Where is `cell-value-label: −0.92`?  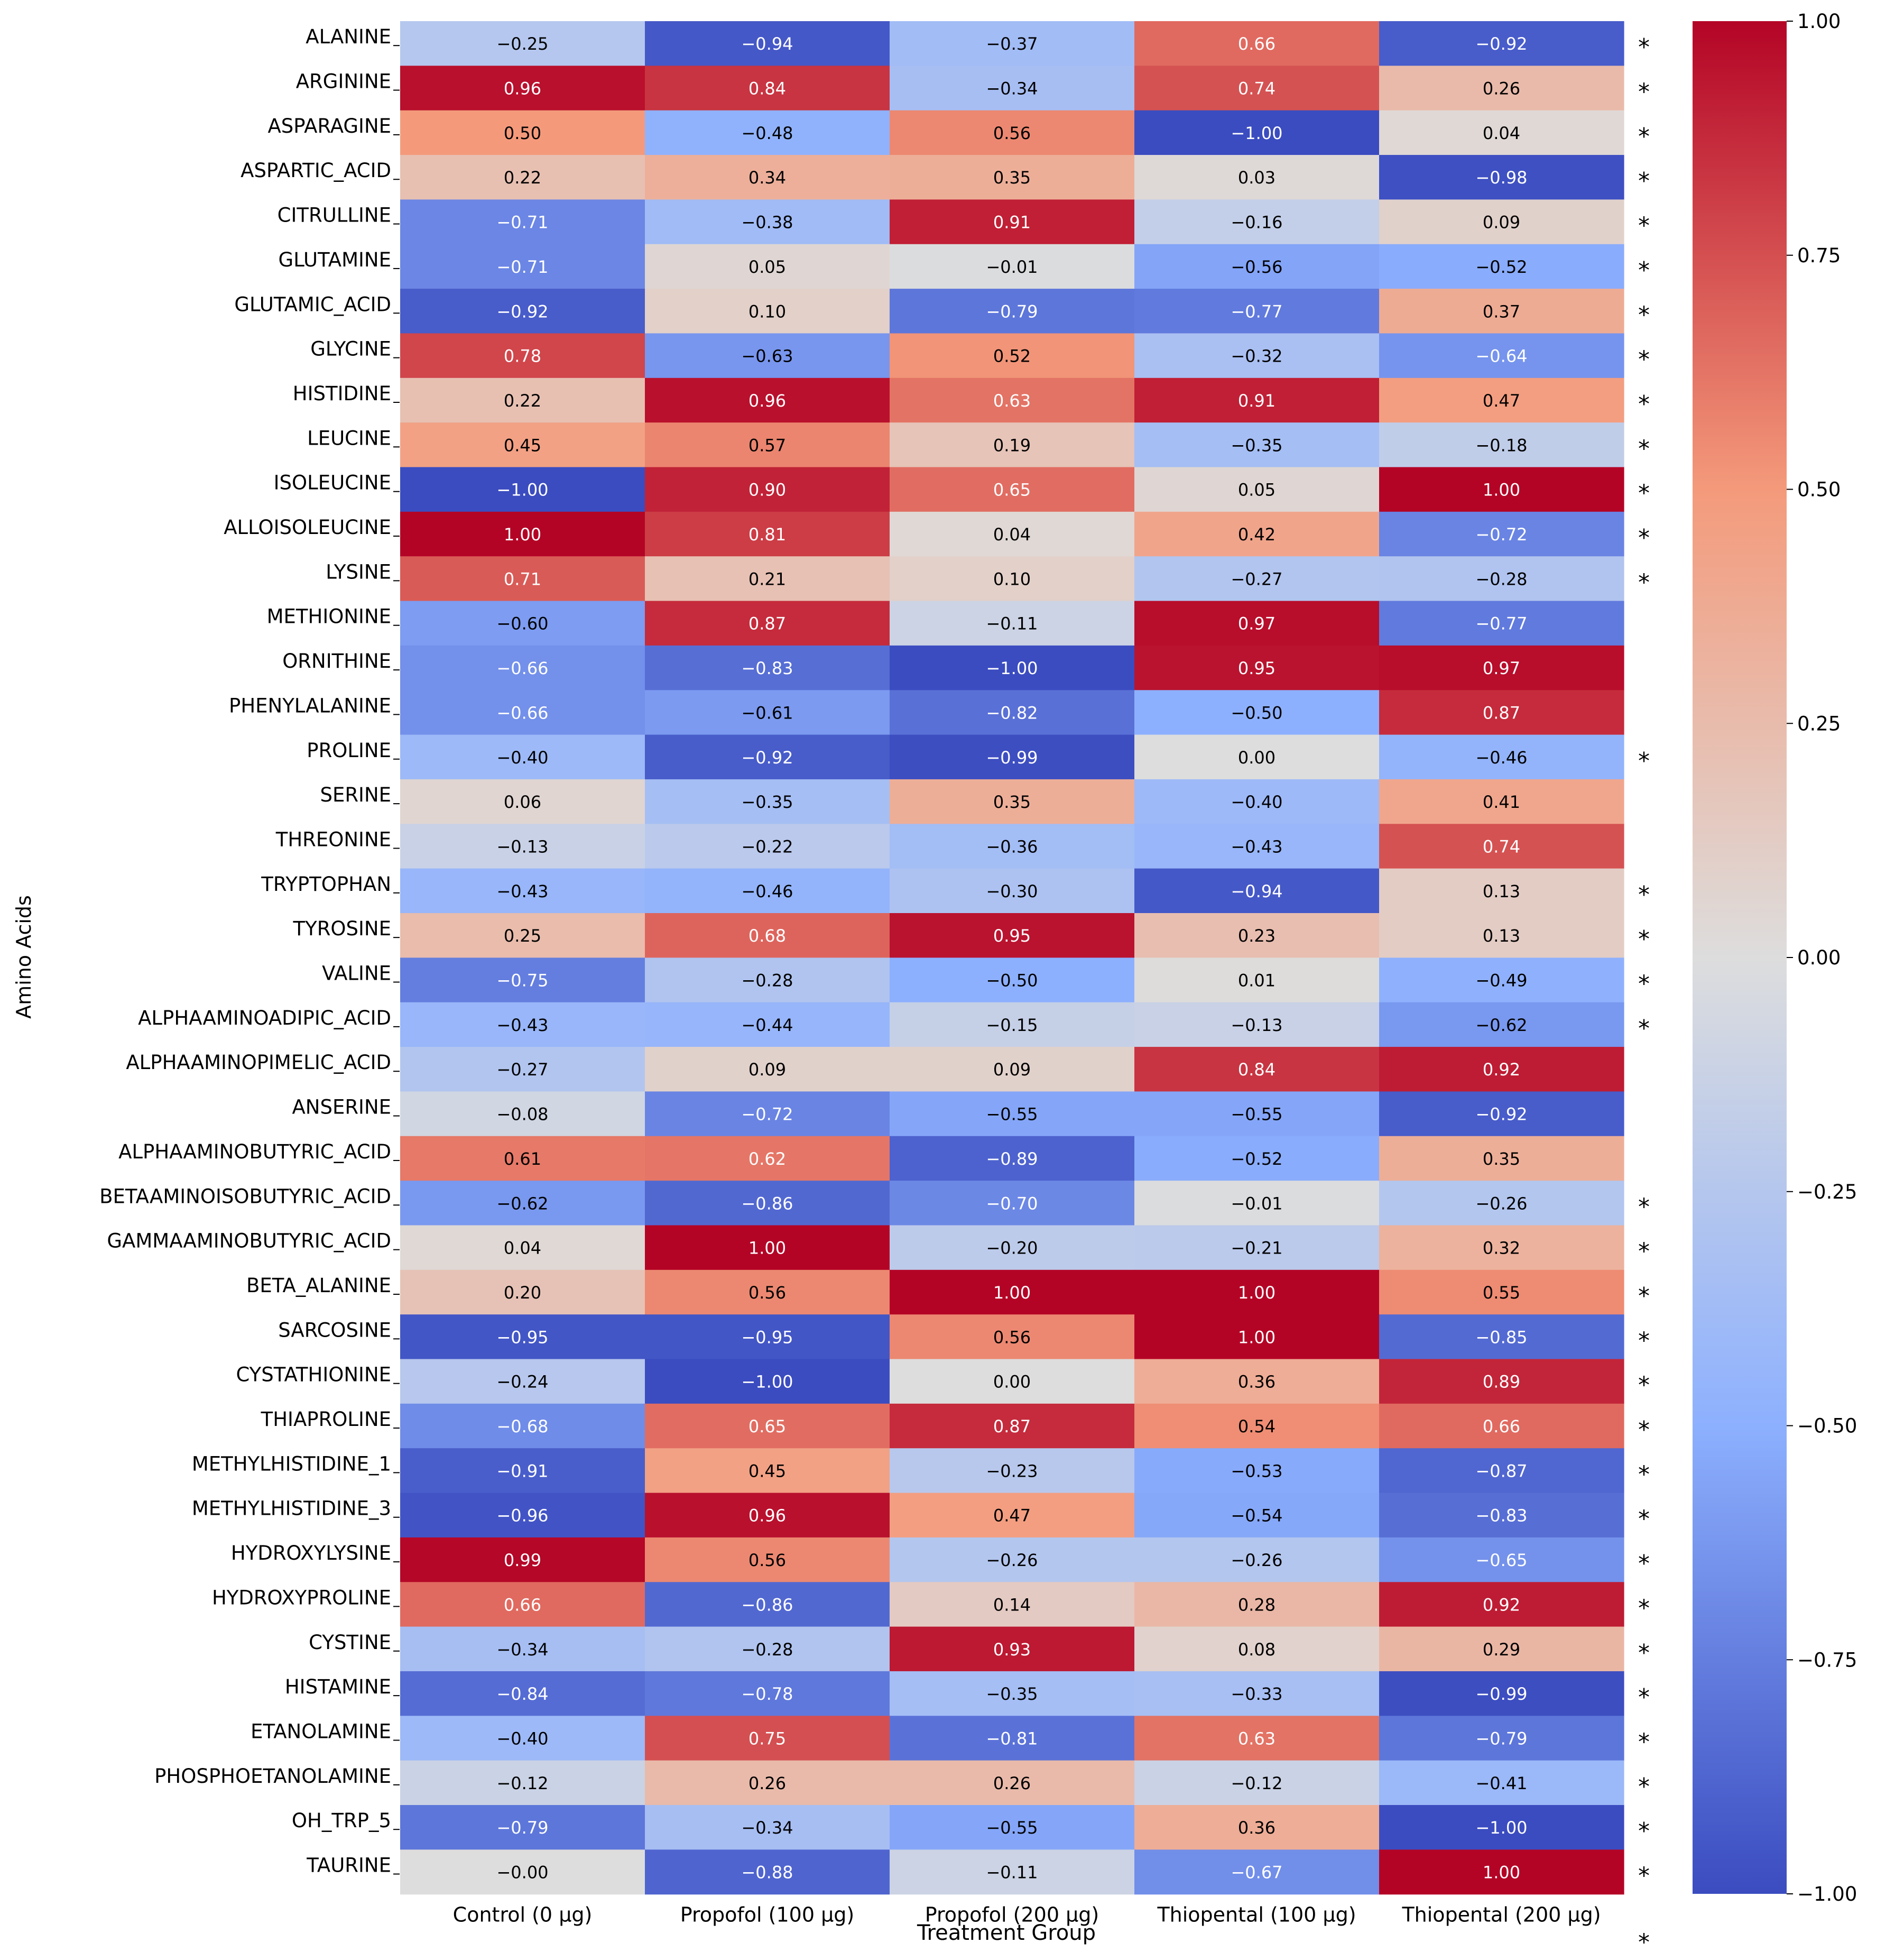 cell-value-label: −0.92 is located at coordinates (1501, 1114).